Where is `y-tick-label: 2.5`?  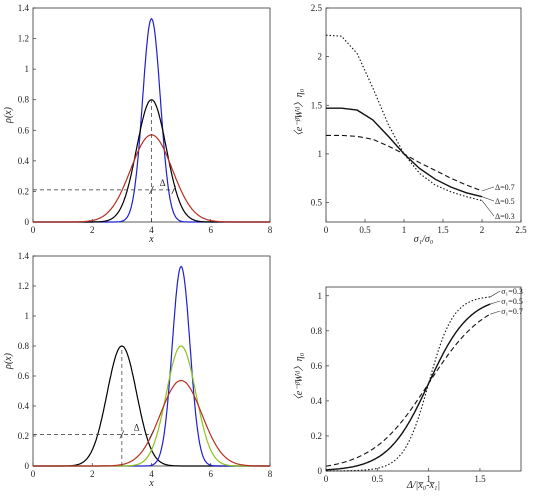
y-tick-label: 2.5 is located at coordinates (317, 8).